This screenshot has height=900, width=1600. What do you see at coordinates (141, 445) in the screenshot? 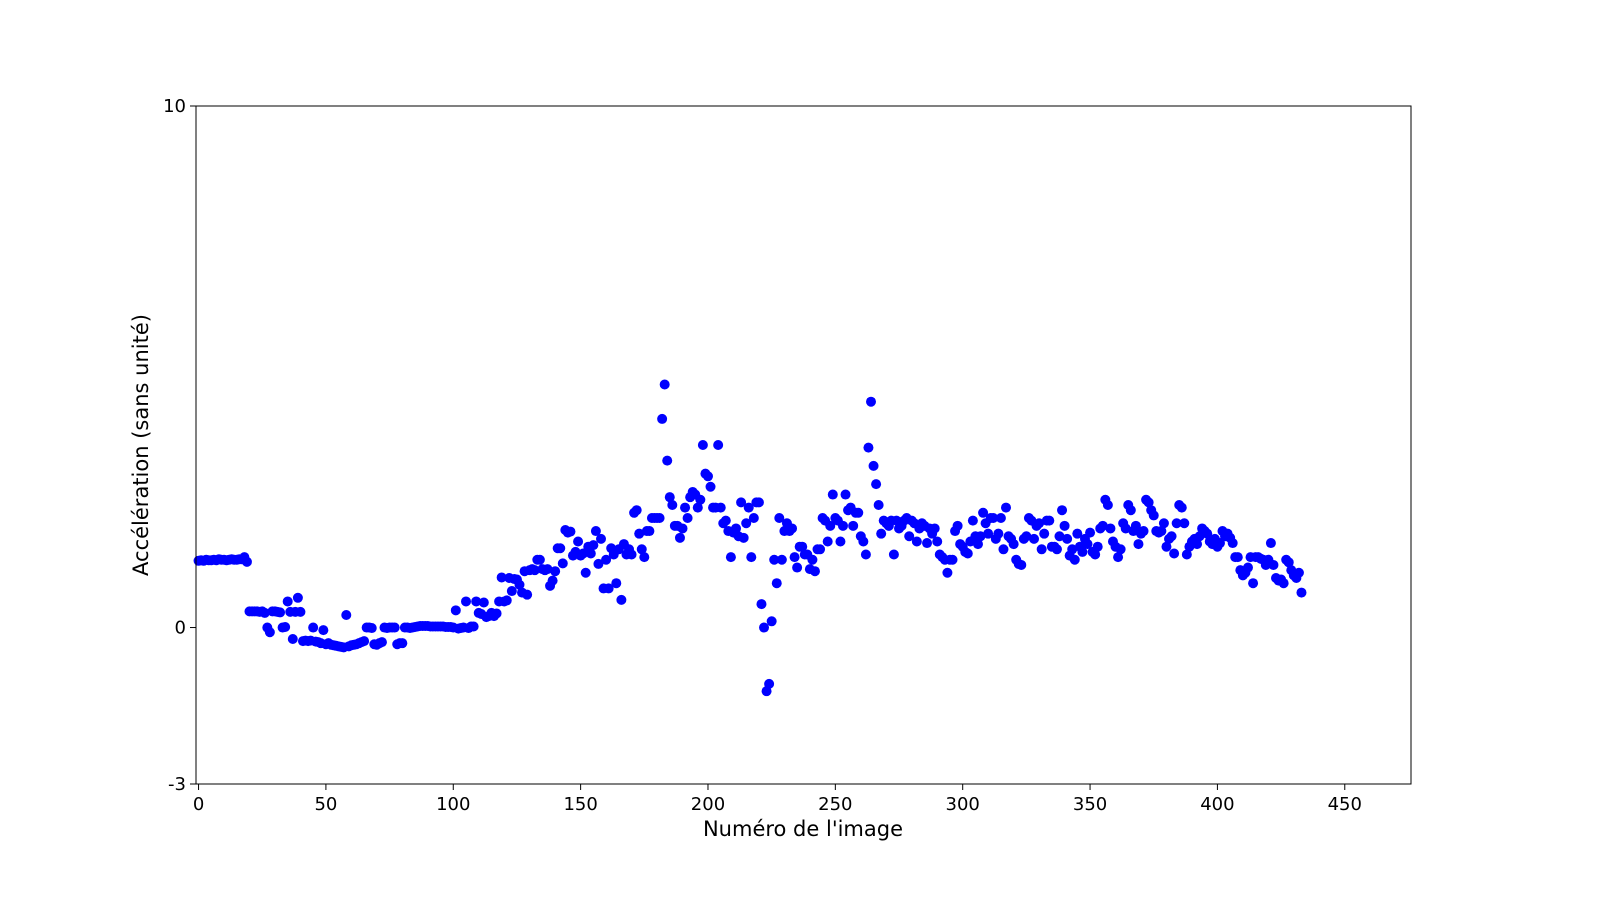
I see `y-axis-label: Accélération (sans unité)` at bounding box center [141, 445].